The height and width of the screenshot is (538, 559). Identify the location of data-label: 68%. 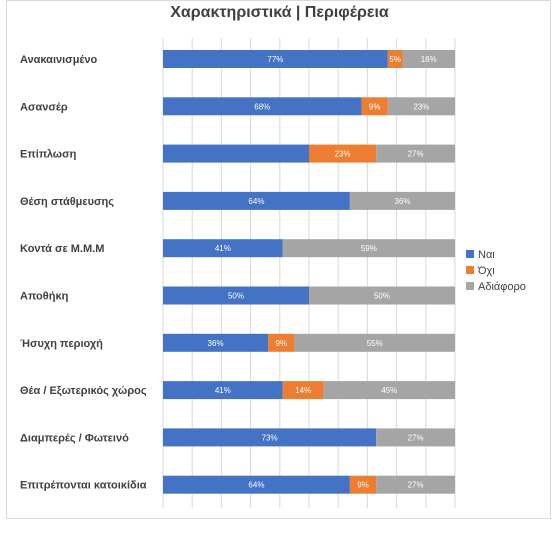
(262, 106).